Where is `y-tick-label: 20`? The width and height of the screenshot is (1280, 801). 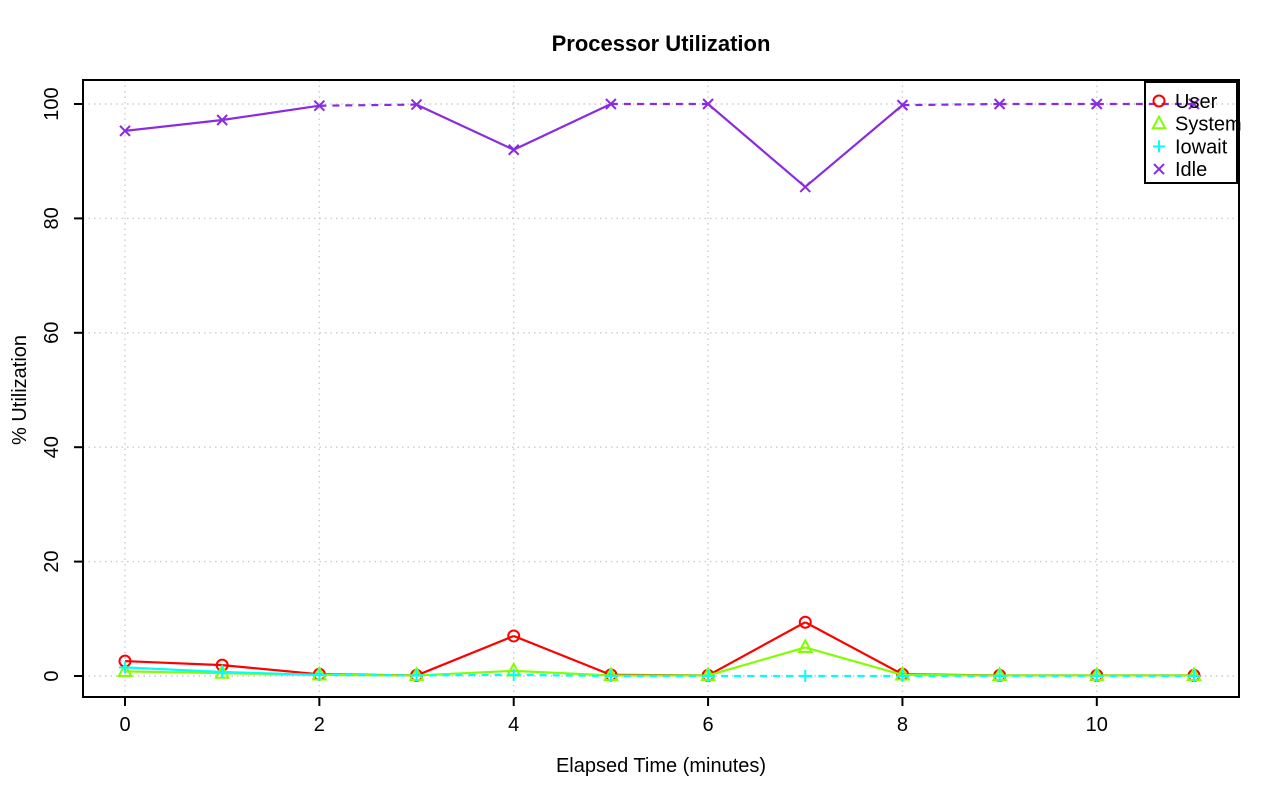
y-tick-label: 20 is located at coordinates (52, 561).